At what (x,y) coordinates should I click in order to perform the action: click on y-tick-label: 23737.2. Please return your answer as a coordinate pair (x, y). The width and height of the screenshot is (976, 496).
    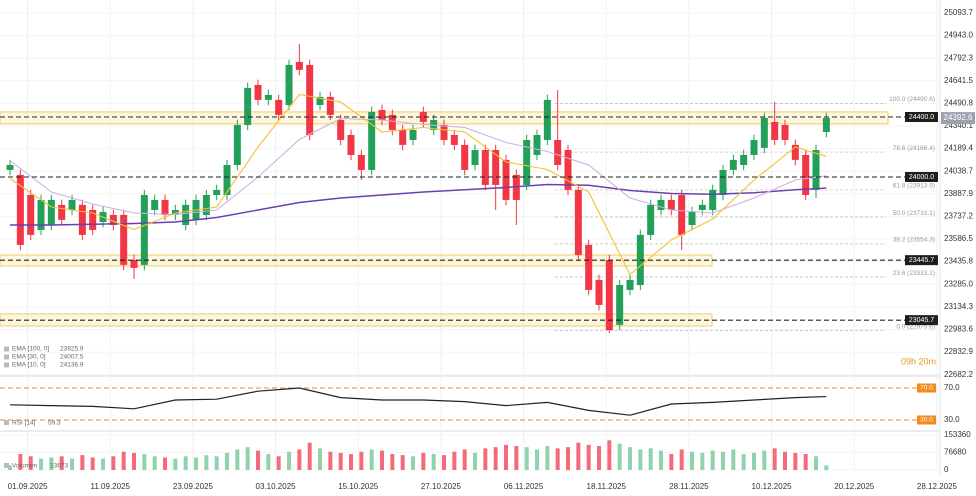
    Looking at the image, I should click on (958, 216).